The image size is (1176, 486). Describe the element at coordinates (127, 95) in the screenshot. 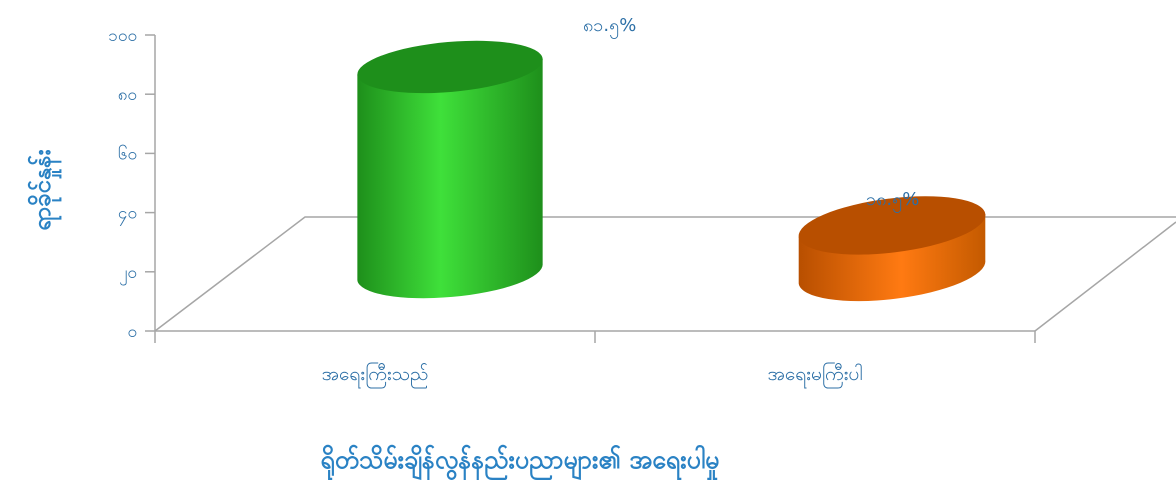

I see `y-tick-label-4: ၈၀` at that location.